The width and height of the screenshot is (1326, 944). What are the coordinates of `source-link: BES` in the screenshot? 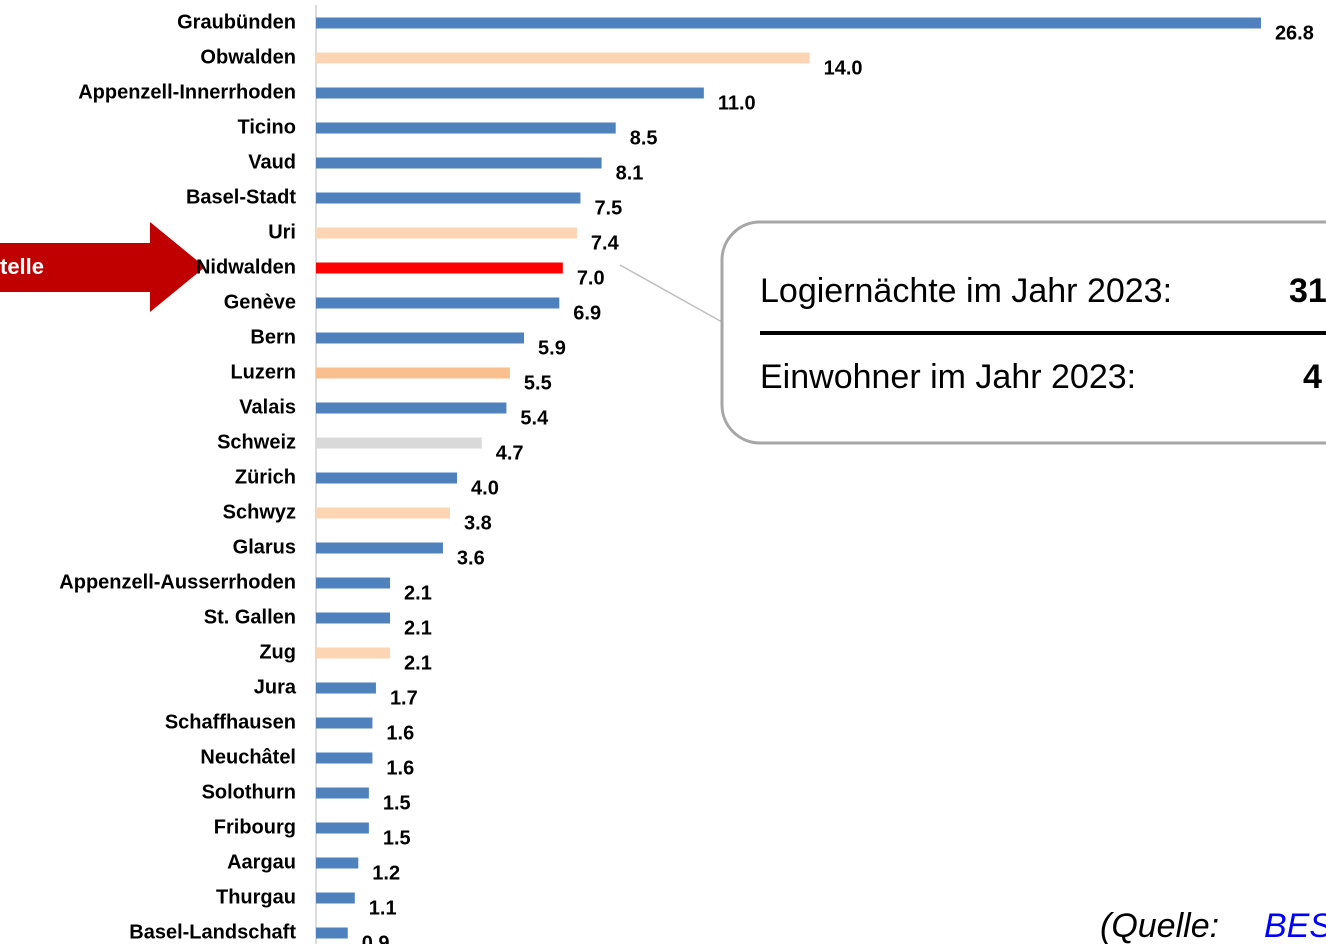 It's located at (1295, 925).